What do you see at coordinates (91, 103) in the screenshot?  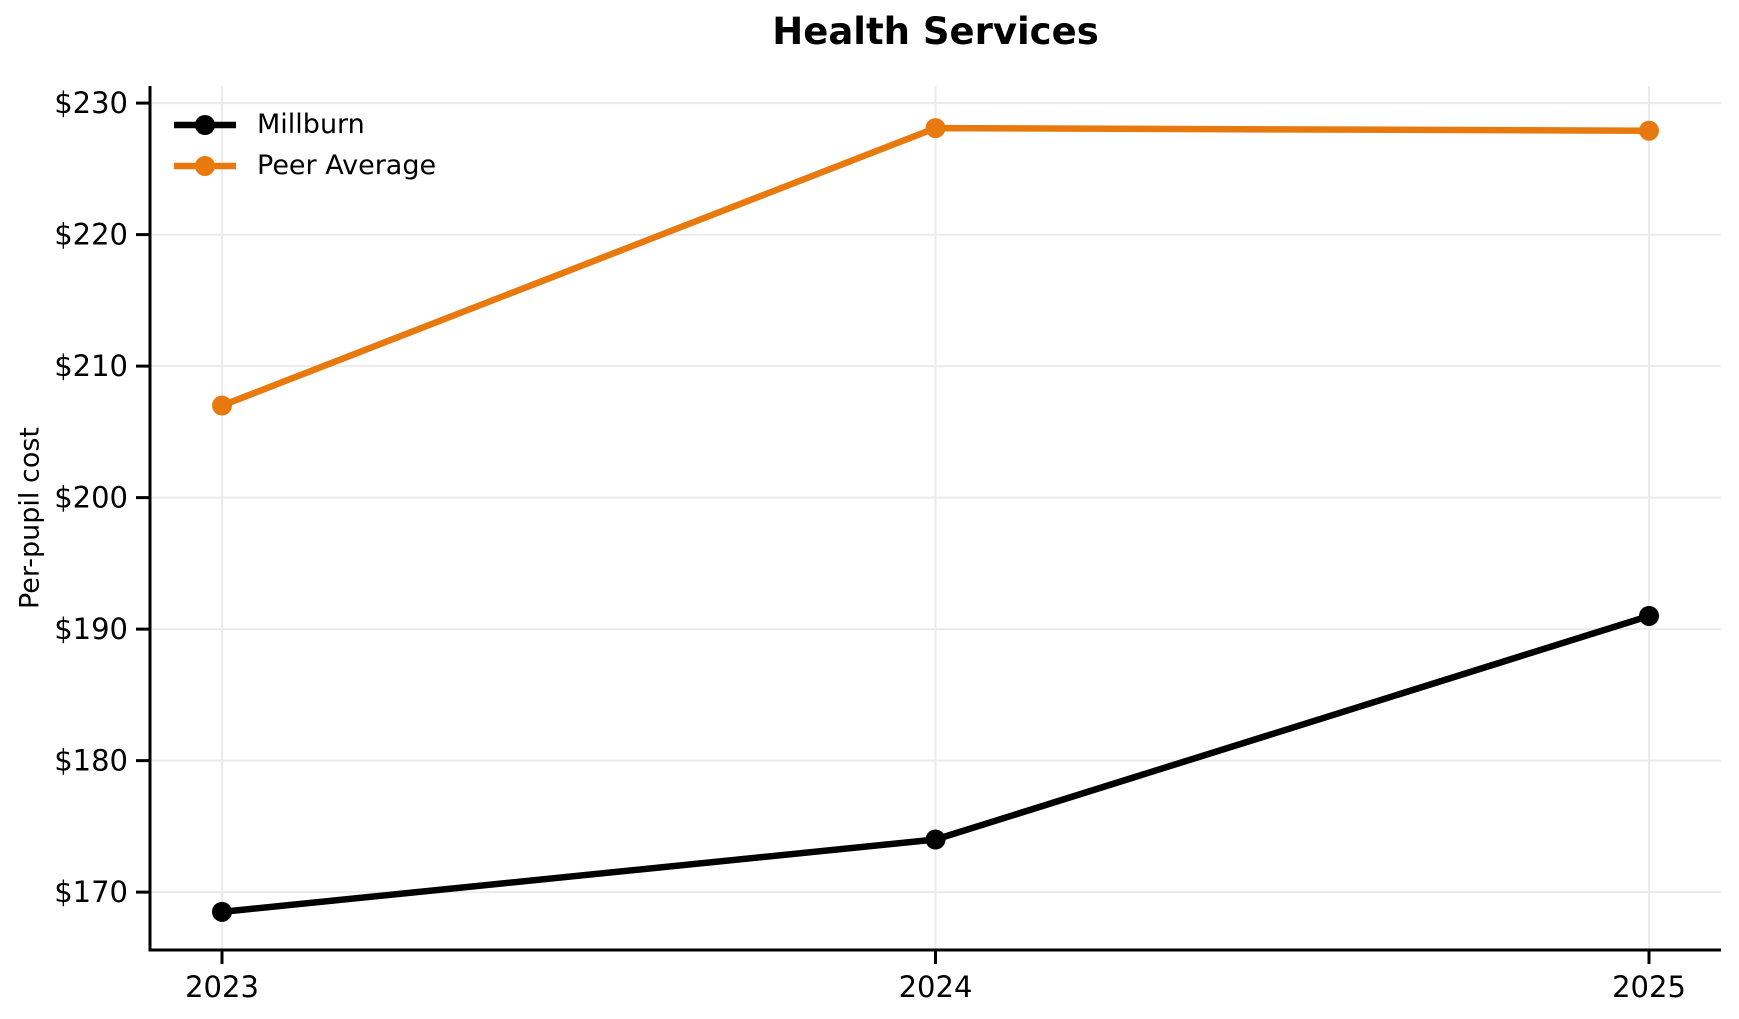 I see `y-tick-label-230: $230` at bounding box center [91, 103].